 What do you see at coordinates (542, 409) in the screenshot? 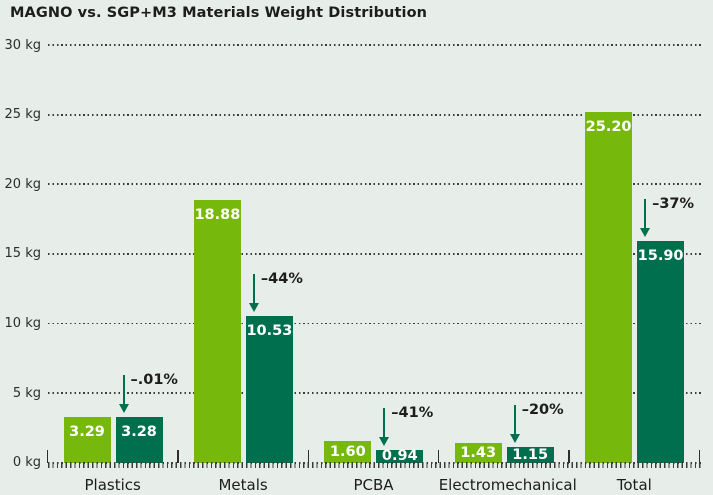
I see `delta-annotation-electromechanical: –20%` at bounding box center [542, 409].